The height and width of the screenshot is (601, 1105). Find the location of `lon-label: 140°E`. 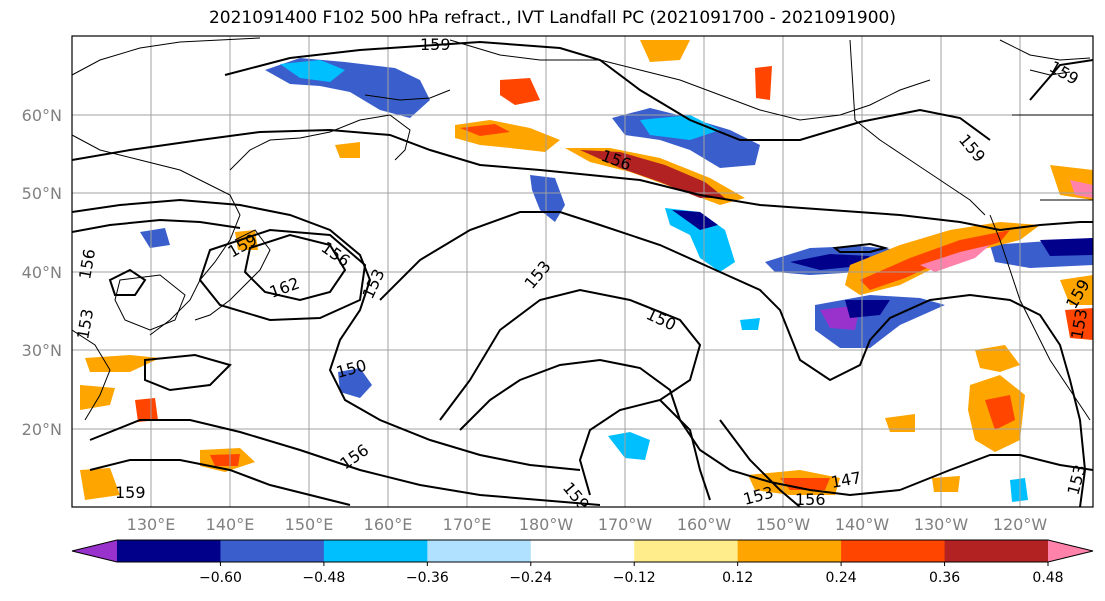

lon-label: 140°E is located at coordinates (230, 524).